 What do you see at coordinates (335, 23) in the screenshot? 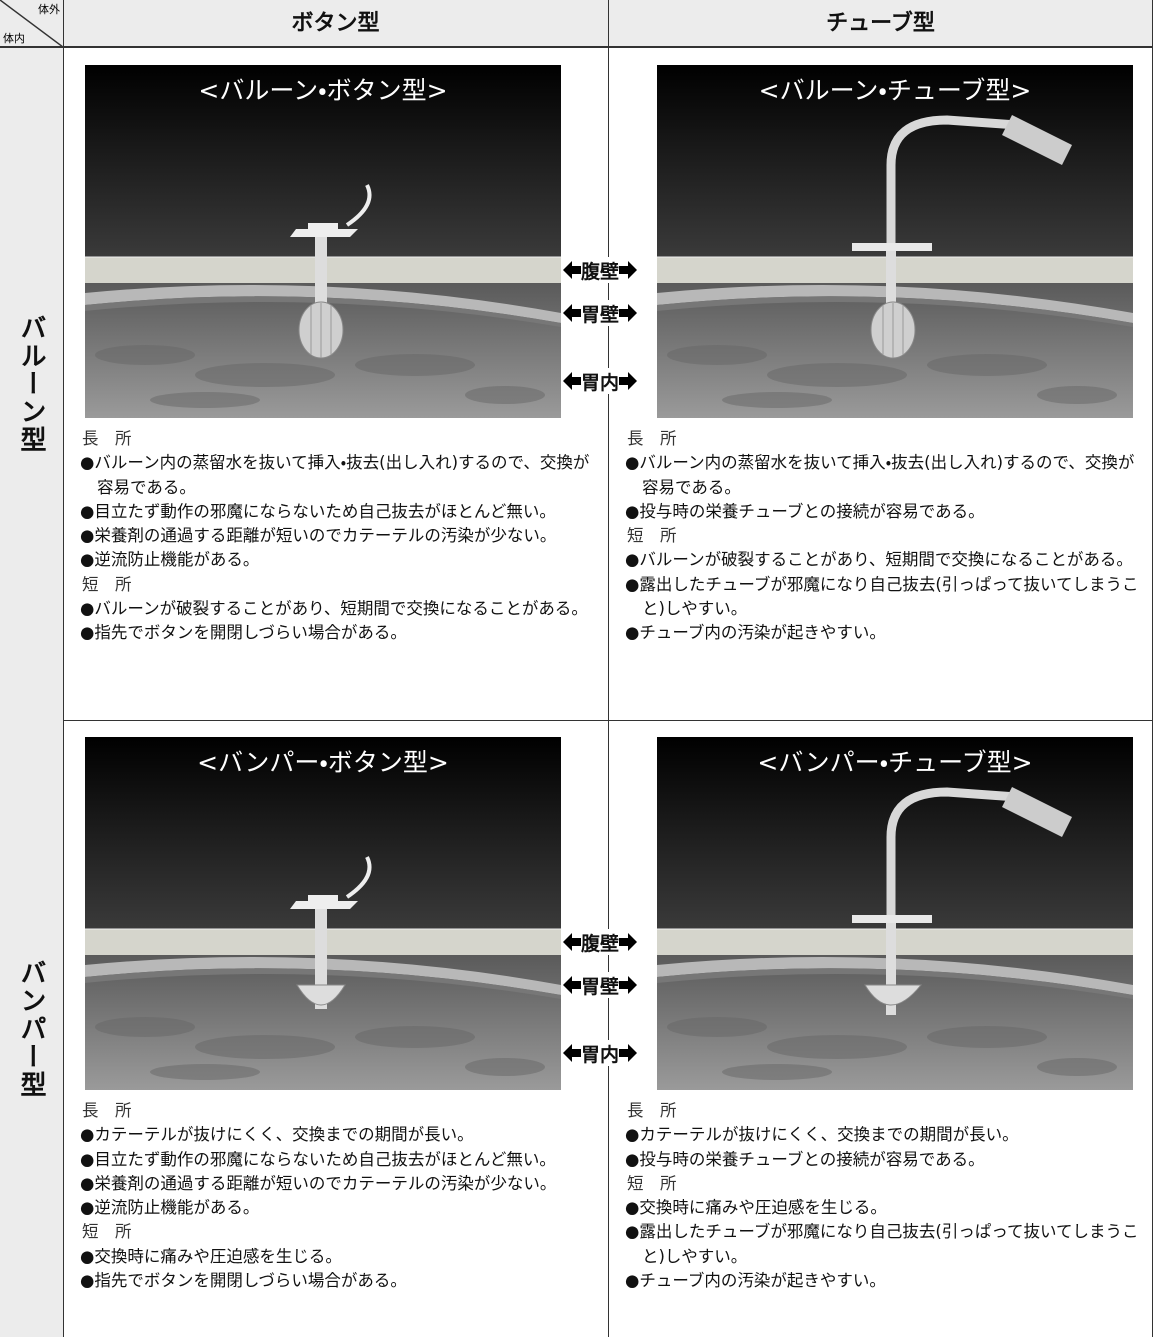
I see `column-header: ボタン型` at bounding box center [335, 23].